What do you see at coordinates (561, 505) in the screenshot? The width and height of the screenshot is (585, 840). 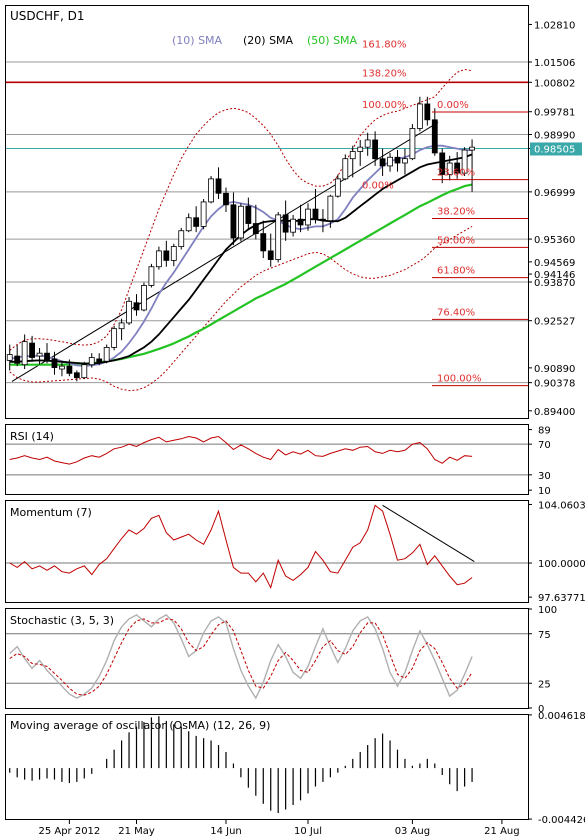 I see `indicator-tick-label: 104.0603` at bounding box center [561, 505].